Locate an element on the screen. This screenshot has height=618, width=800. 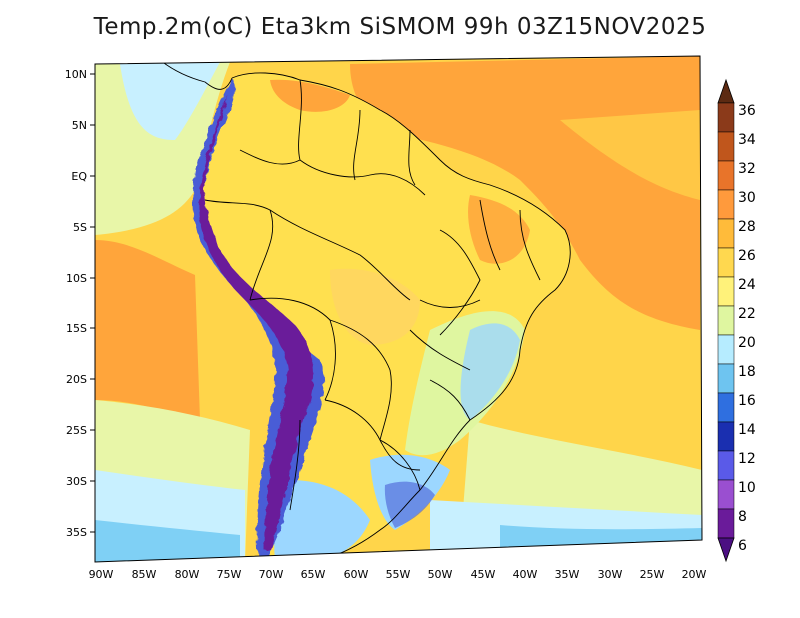
latitude-axis: 10N 5N EQ 5S 10S 15S 20S 25S 30S 35S is located at coordinates (80, 303).